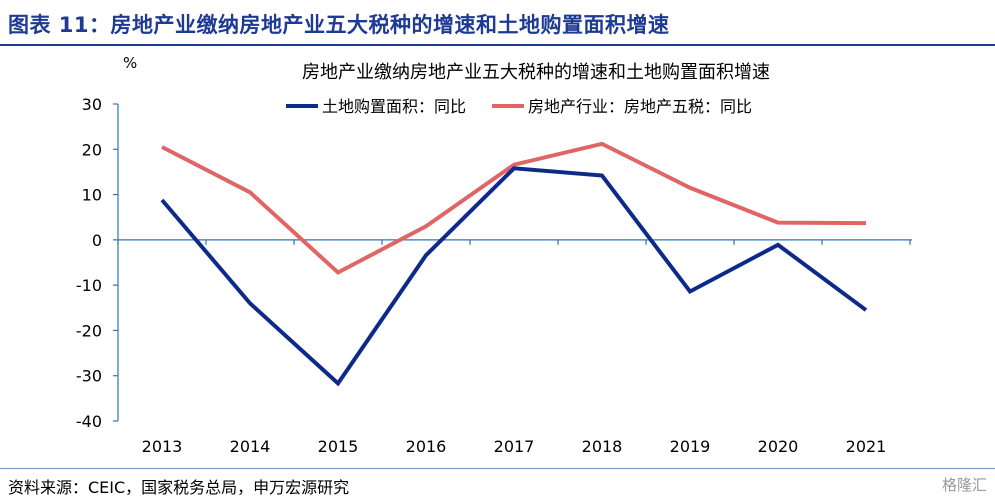 Image resolution: width=995 pixels, height=499 pixels. What do you see at coordinates (394, 106) in the screenshot?
I see `legend-label-land: 土地购置面积：同比` at bounding box center [394, 106].